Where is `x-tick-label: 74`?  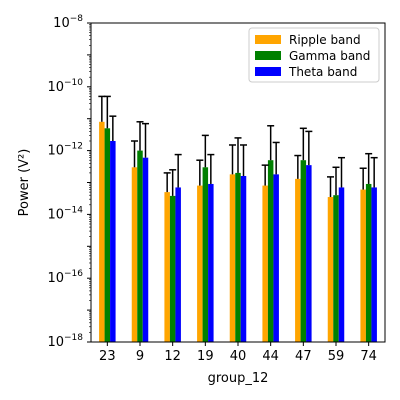
x-tick-label: 74 is located at coordinates (368, 356).